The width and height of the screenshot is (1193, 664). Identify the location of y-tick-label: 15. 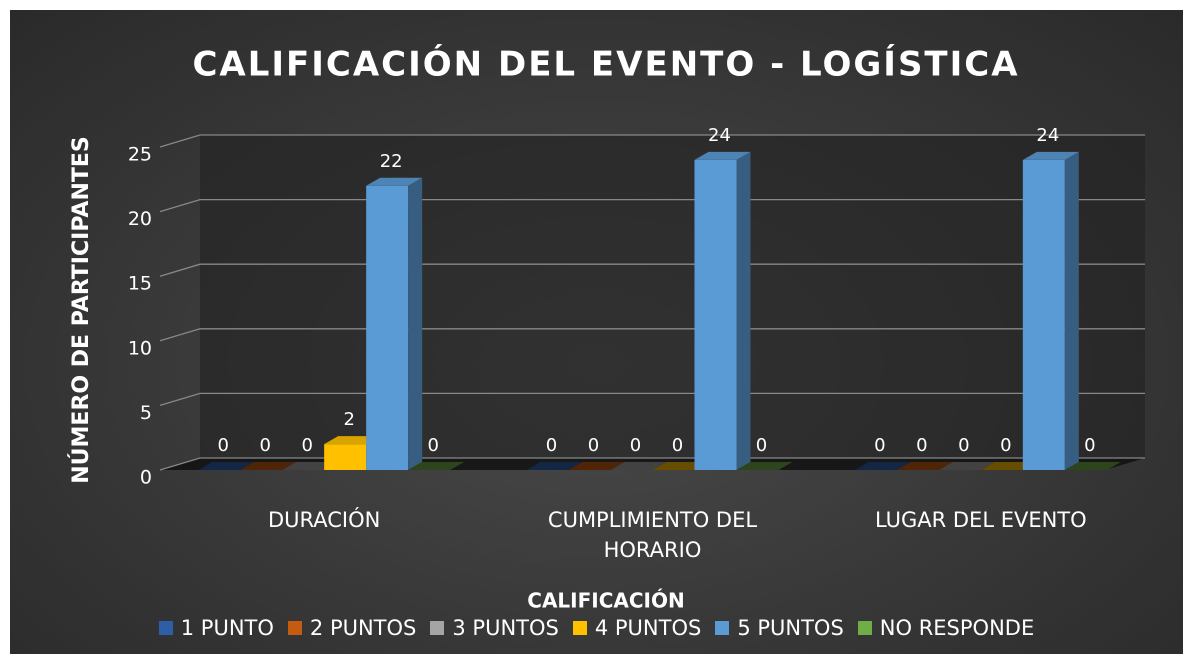
(140, 284).